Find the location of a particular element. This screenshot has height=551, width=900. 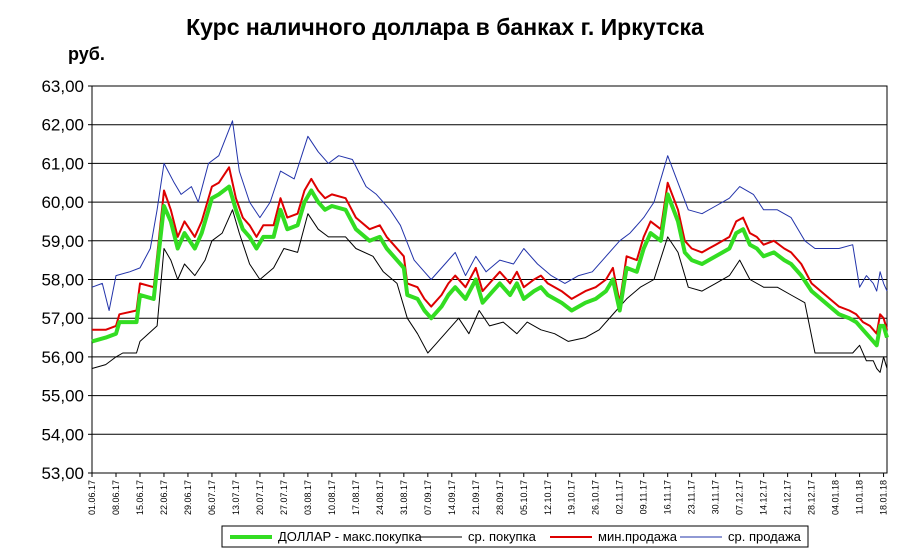

x-tick-label: 11.01.18 is located at coordinates (860, 497).